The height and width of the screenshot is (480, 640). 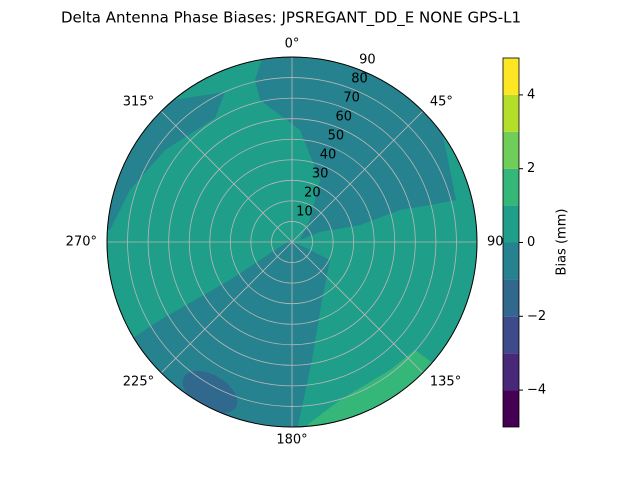 I want to click on theta-tick-label: 45°, so click(x=441, y=101).